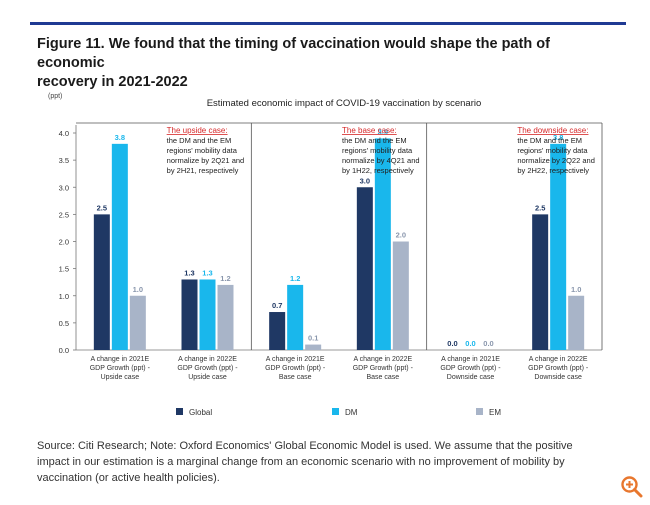 Image resolution: width=650 pixels, height=505 pixels. What do you see at coordinates (277, 305) in the screenshot?
I see `data-label-global: 0.7` at bounding box center [277, 305].